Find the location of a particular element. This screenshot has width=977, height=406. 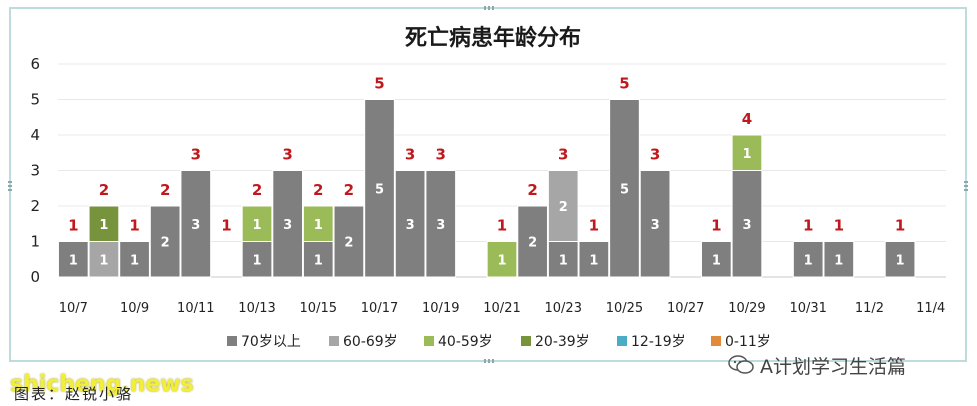

wechat-icon is located at coordinates (741, 364).